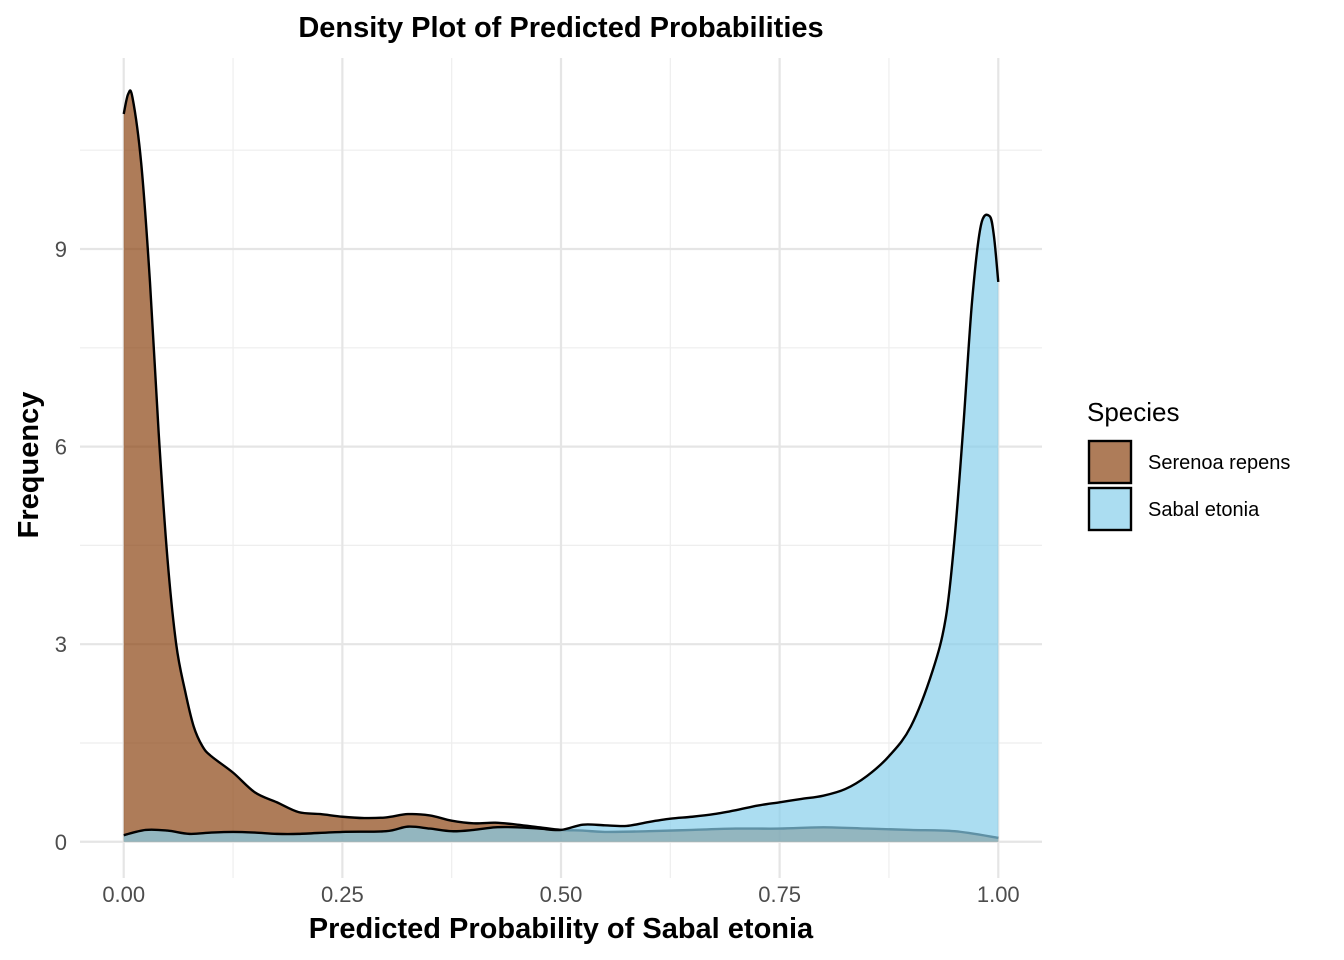 The height and width of the screenshot is (960, 1344). Describe the element at coordinates (123, 894) in the screenshot. I see `x-tick-label: 0.00` at that location.